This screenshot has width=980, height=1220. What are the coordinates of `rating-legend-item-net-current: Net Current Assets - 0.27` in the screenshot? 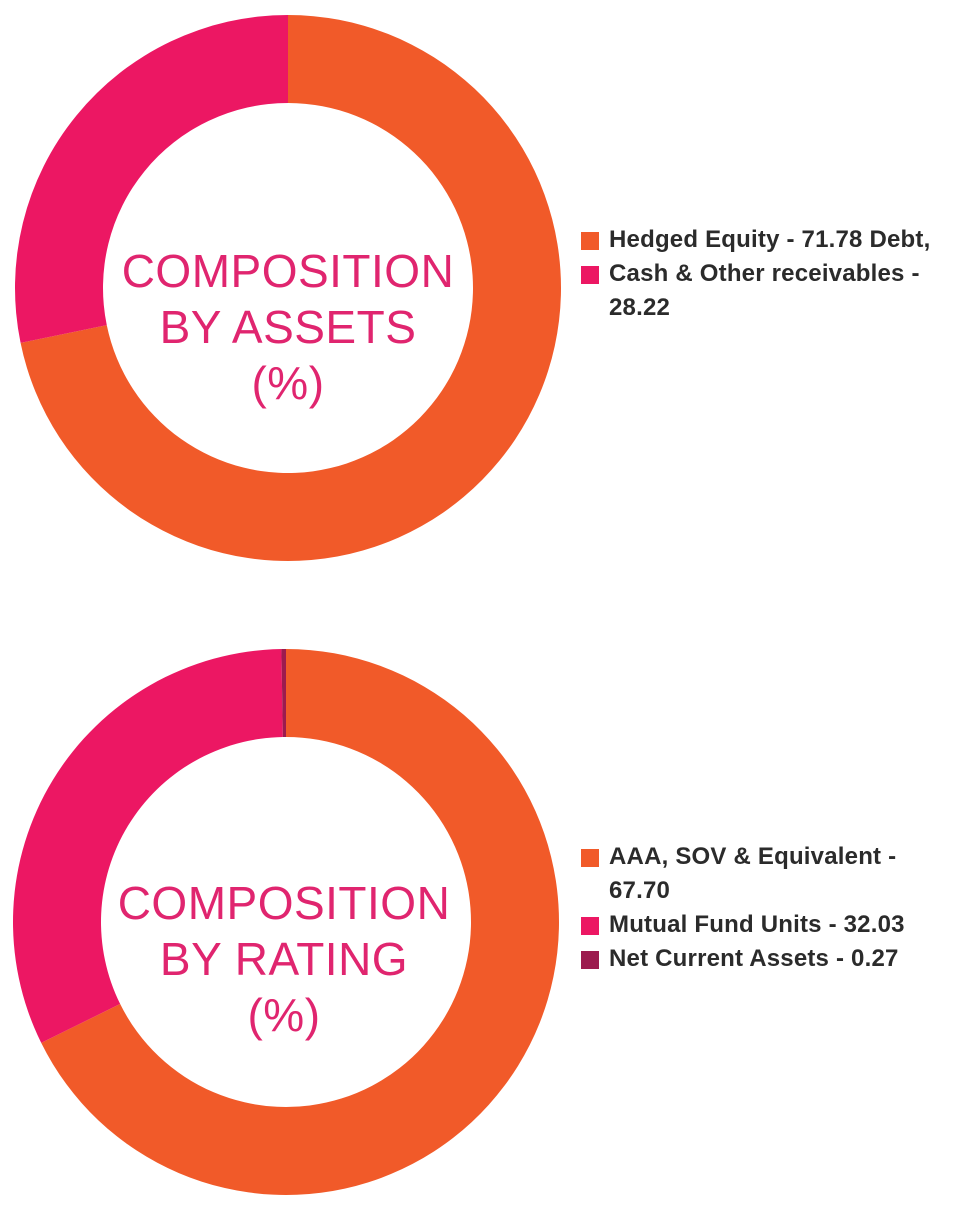 It's located at (771, 959).